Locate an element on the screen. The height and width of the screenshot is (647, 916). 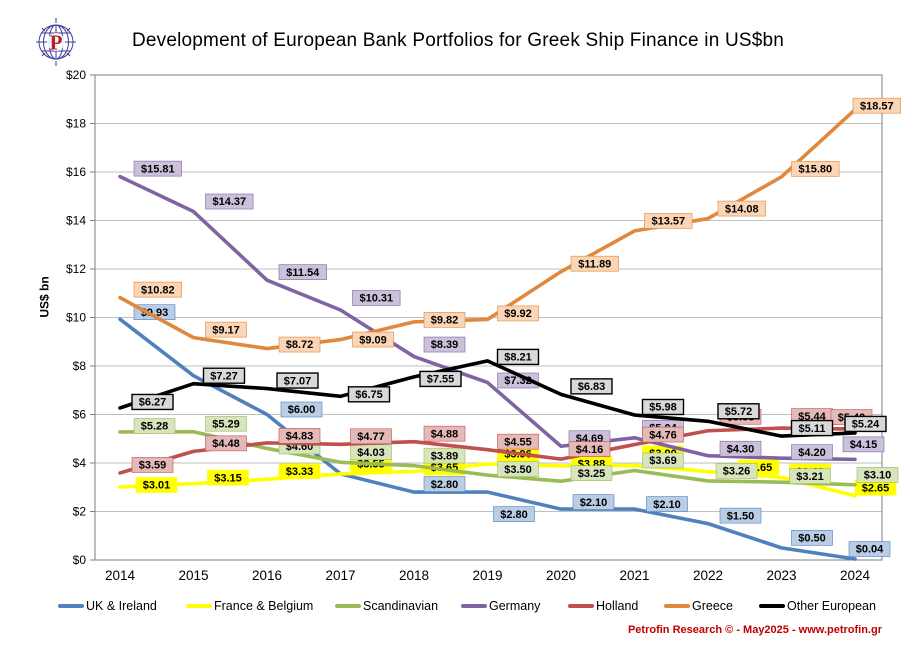
legend-label: Holland is located at coordinates (617, 606).